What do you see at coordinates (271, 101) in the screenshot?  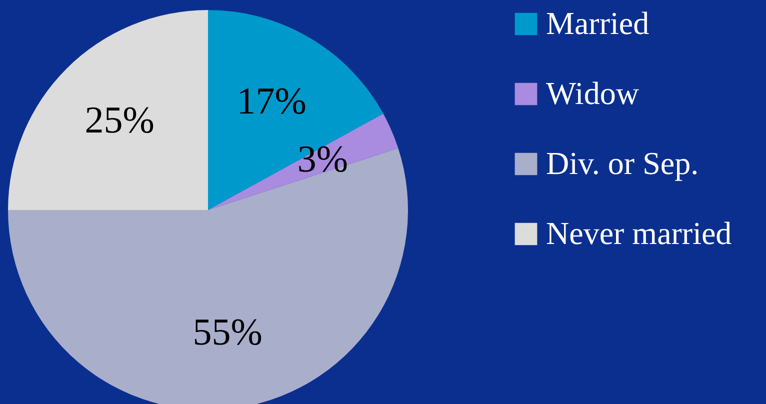 I see `data-label: 17%` at bounding box center [271, 101].